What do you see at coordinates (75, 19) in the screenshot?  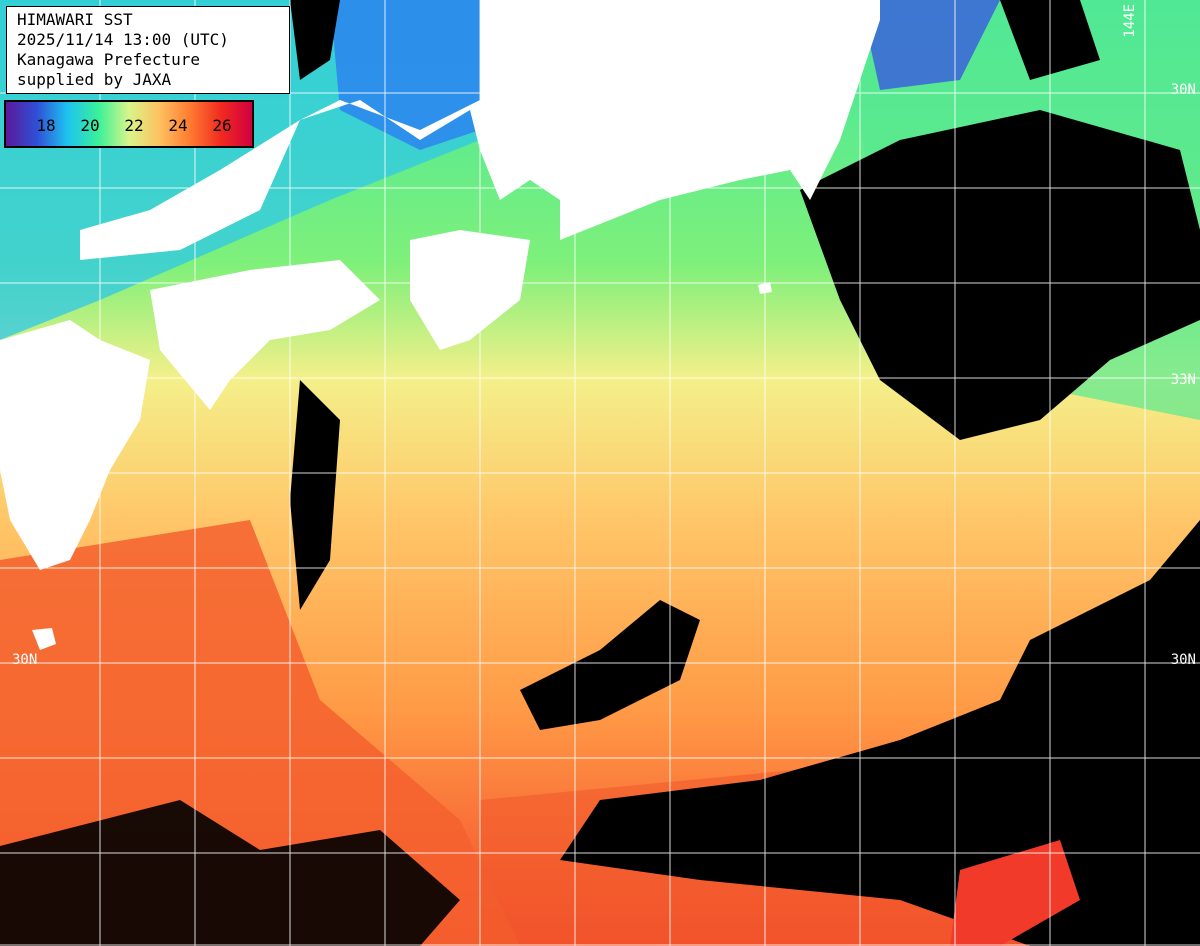 I see `map-title: HIMAWARI SST` at bounding box center [75, 19].